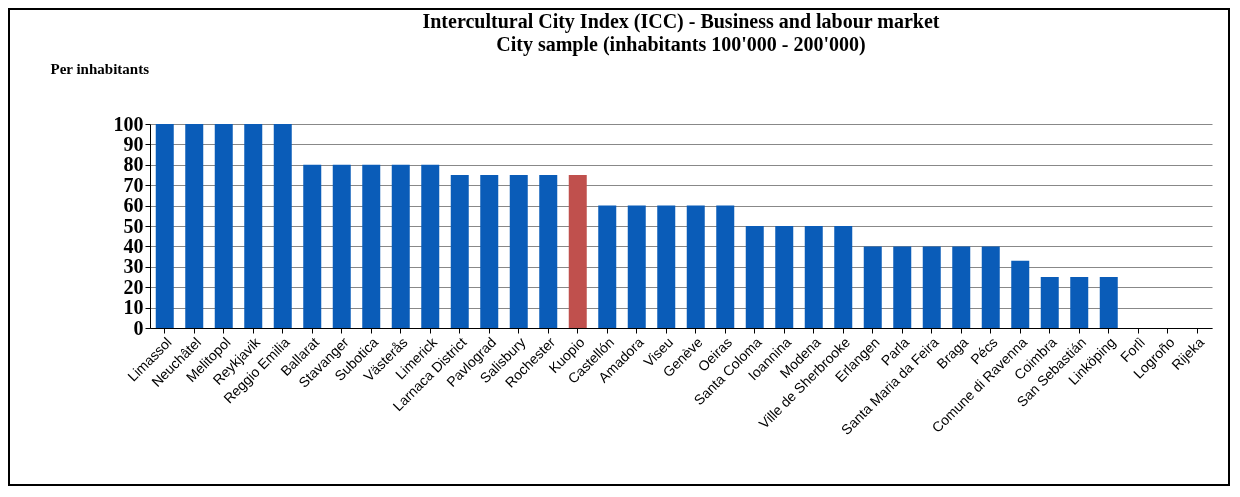 The height and width of the screenshot is (497, 1240). I want to click on y-tick-label: 0, so click(138, 327).